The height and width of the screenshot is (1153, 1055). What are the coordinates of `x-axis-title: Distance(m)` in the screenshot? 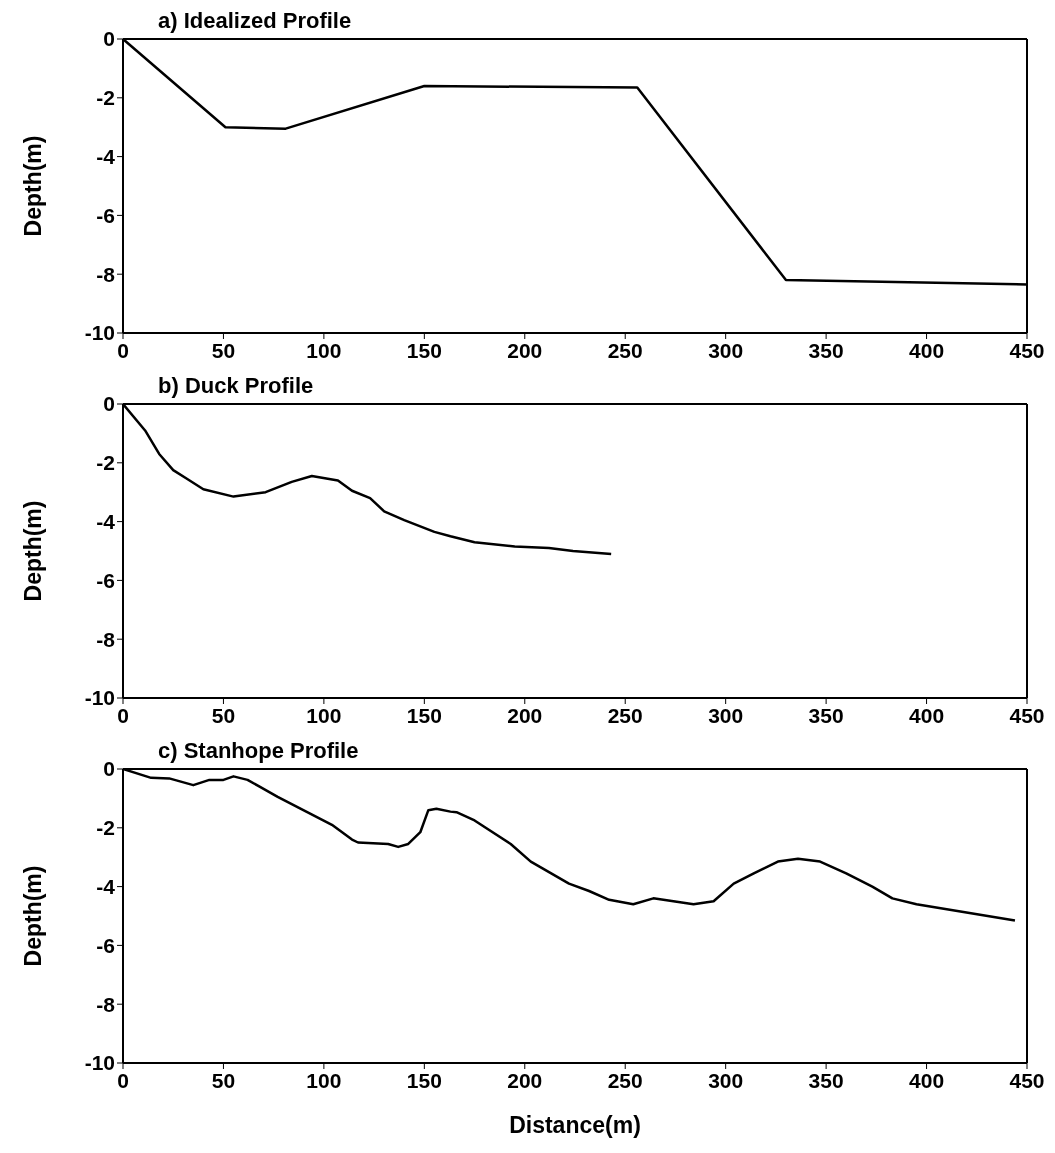 It's located at (575, 1125).